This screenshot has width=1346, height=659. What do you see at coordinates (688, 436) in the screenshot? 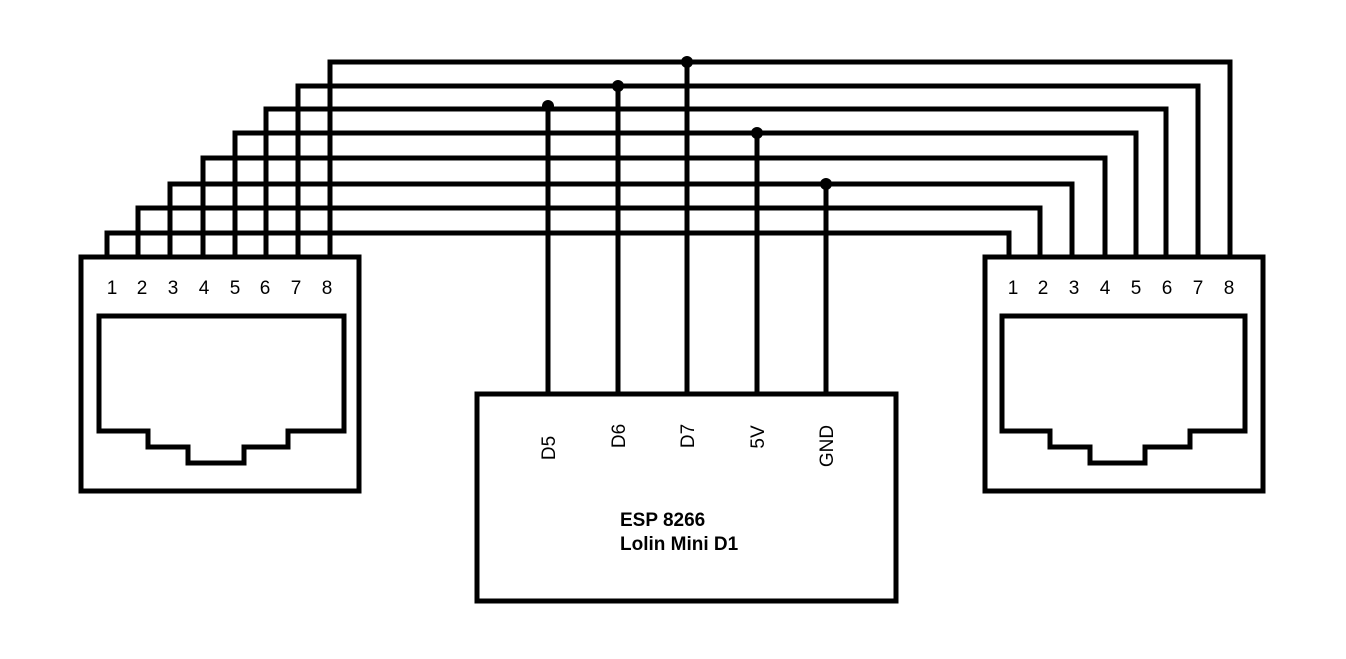
I see `module-pin-label-d7: D7` at bounding box center [688, 436].